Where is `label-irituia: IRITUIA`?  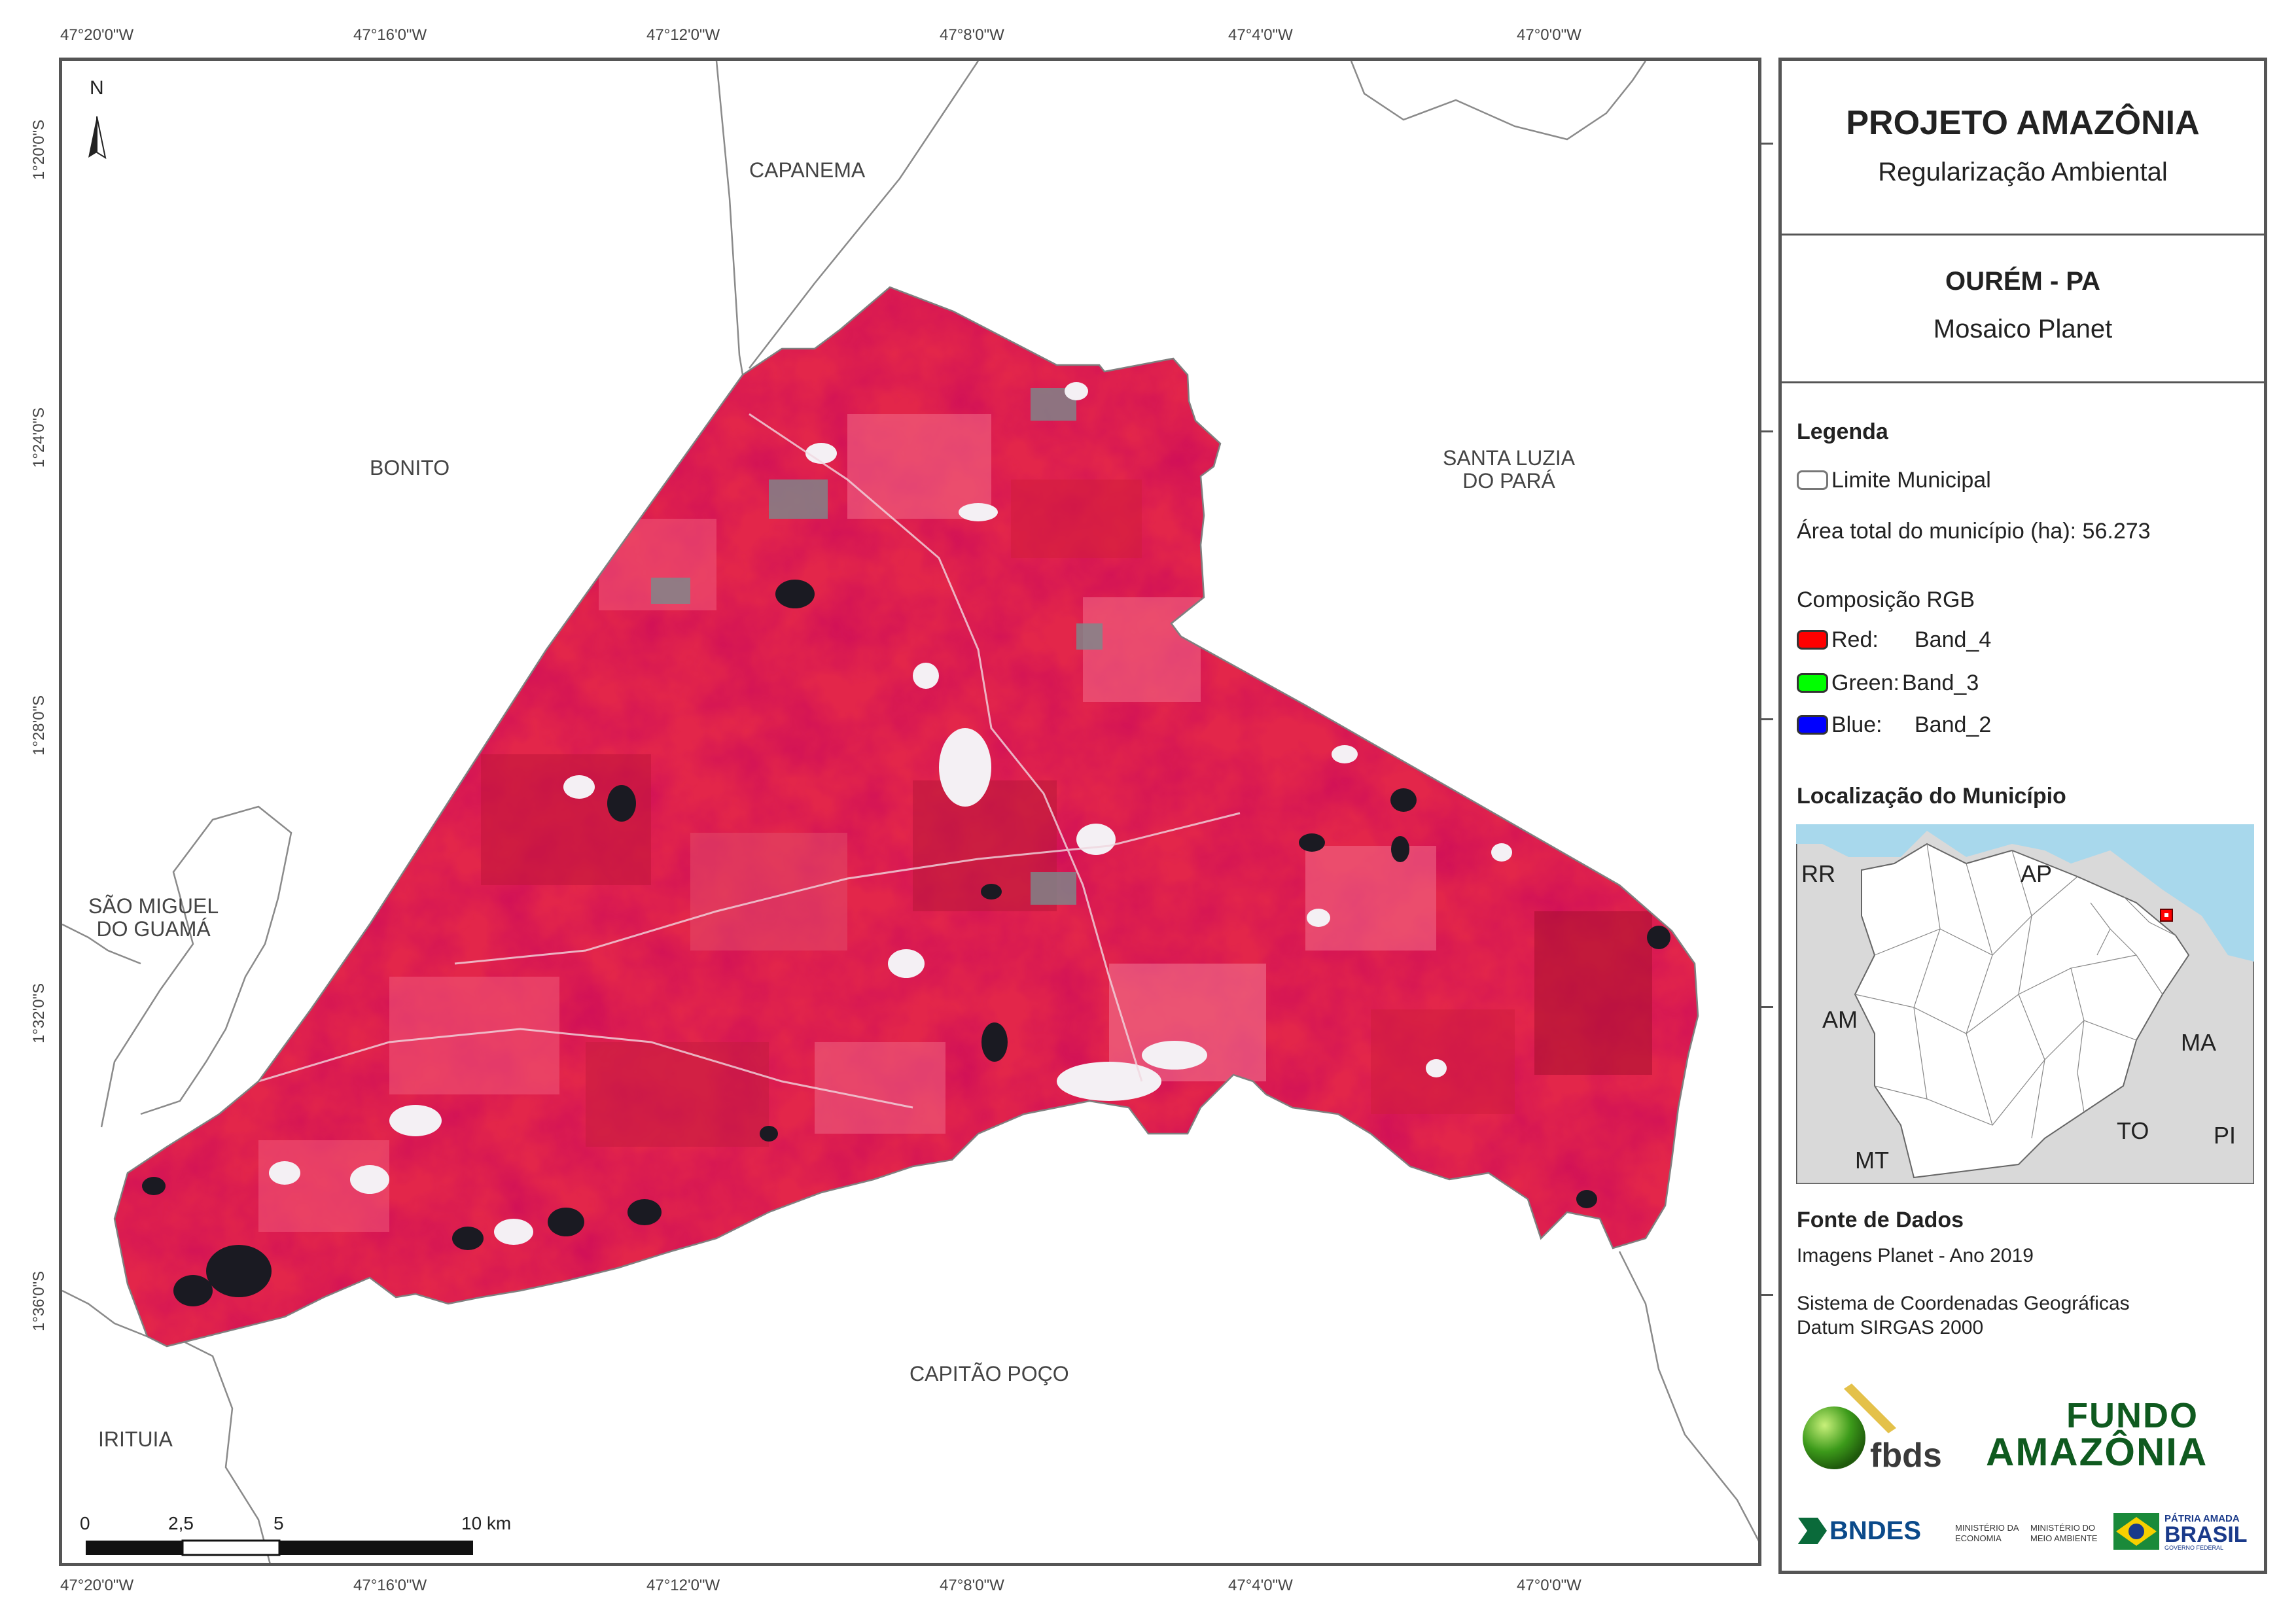 label-irituia: IRITUIA is located at coordinates (135, 1439).